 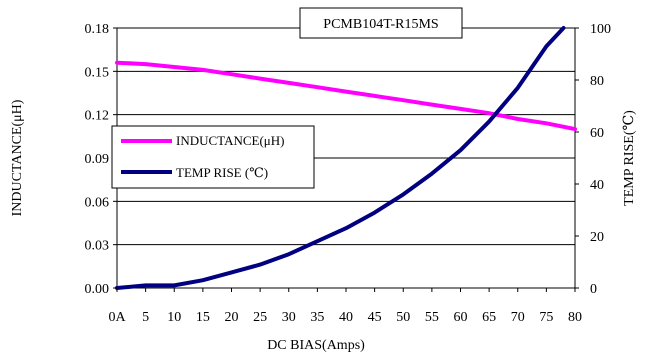 I want to click on y-left-tick-label: 0.18, so click(x=97, y=29).